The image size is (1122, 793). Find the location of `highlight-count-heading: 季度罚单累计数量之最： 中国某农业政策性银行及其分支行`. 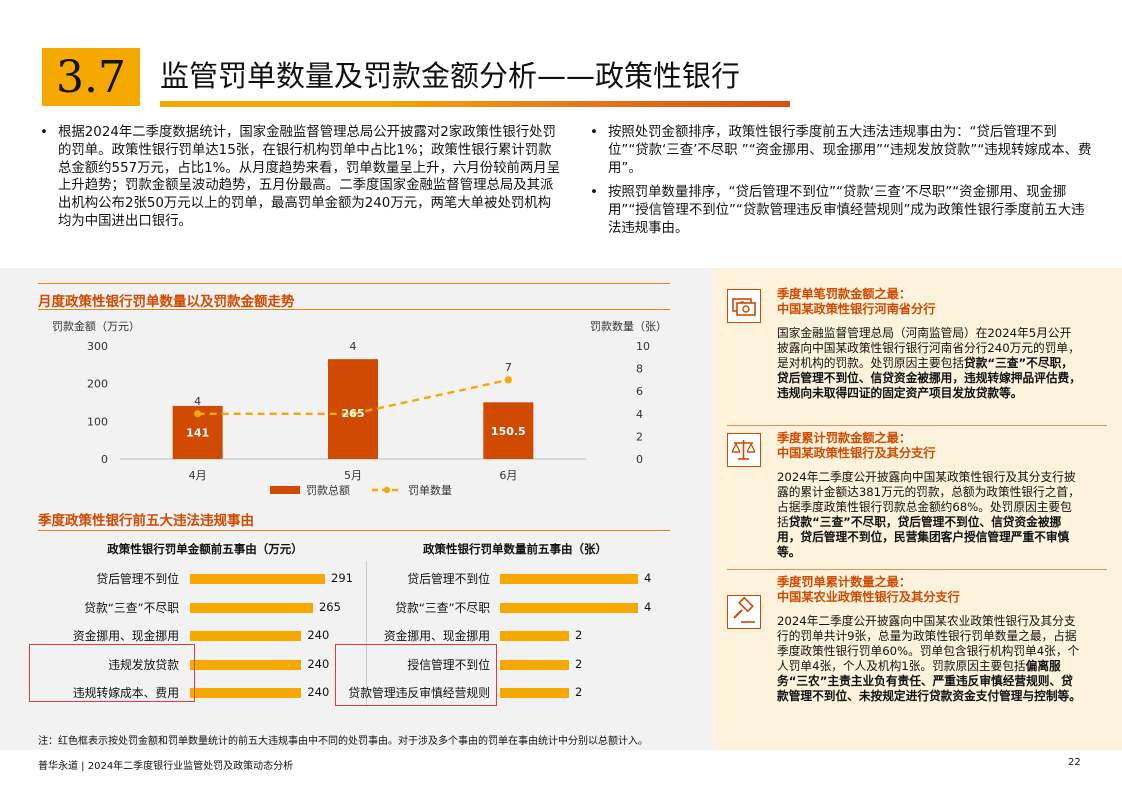

highlight-count-heading: 季度罚单累计数量之最： 中国某农业政策性银行及其分支行 is located at coordinates (868, 589).